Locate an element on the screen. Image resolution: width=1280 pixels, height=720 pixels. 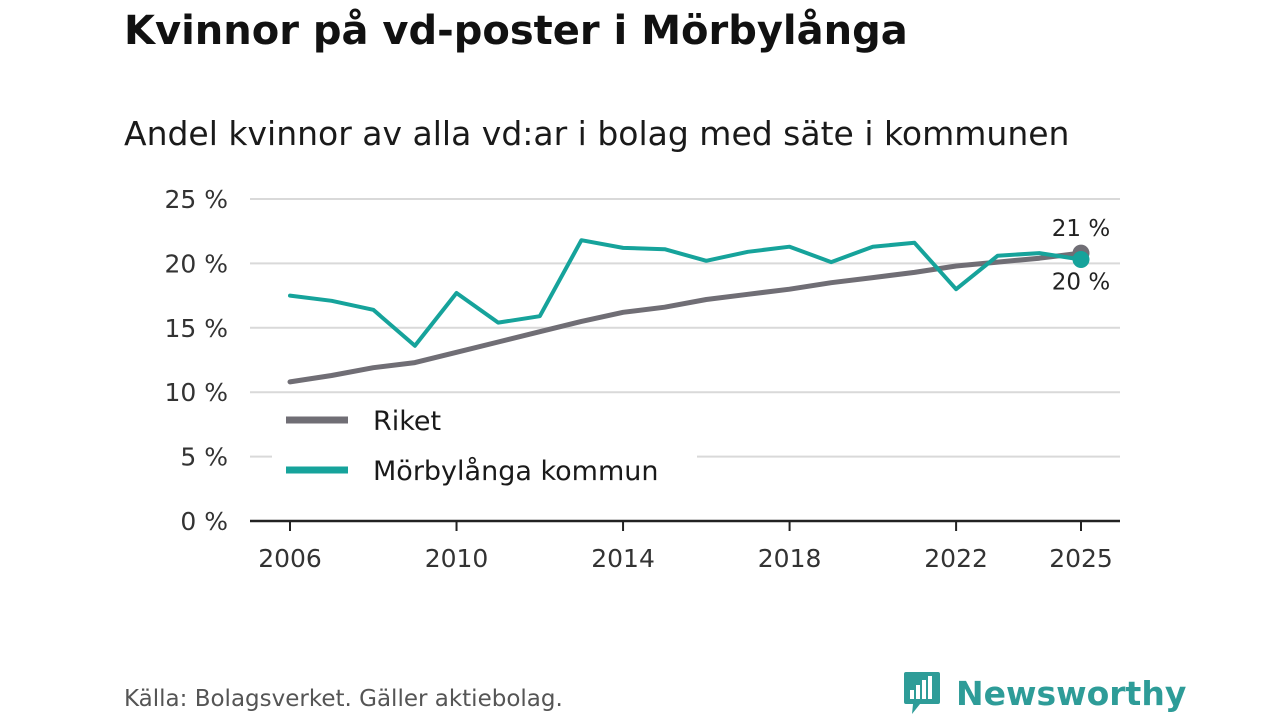
x-tick-label: 2022 is located at coordinates (956, 558).